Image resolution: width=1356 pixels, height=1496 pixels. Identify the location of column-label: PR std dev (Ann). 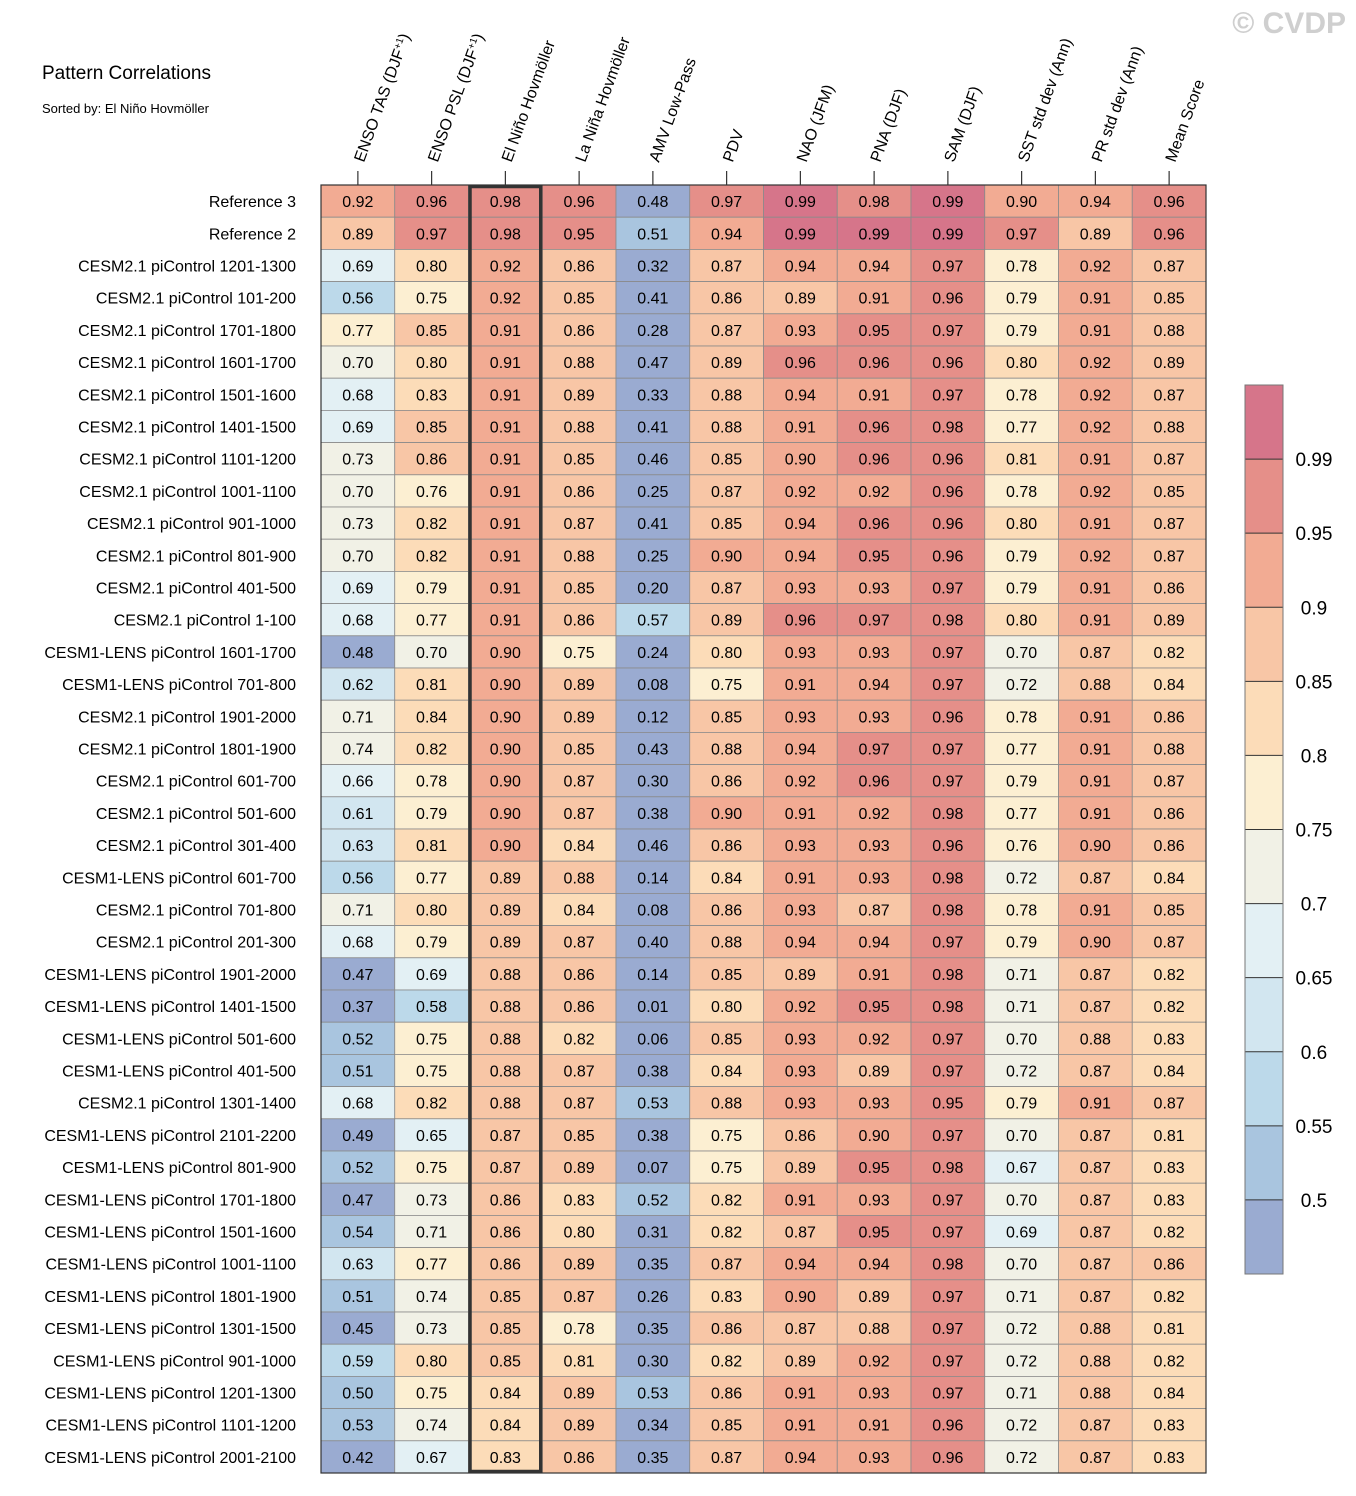
(1118, 104).